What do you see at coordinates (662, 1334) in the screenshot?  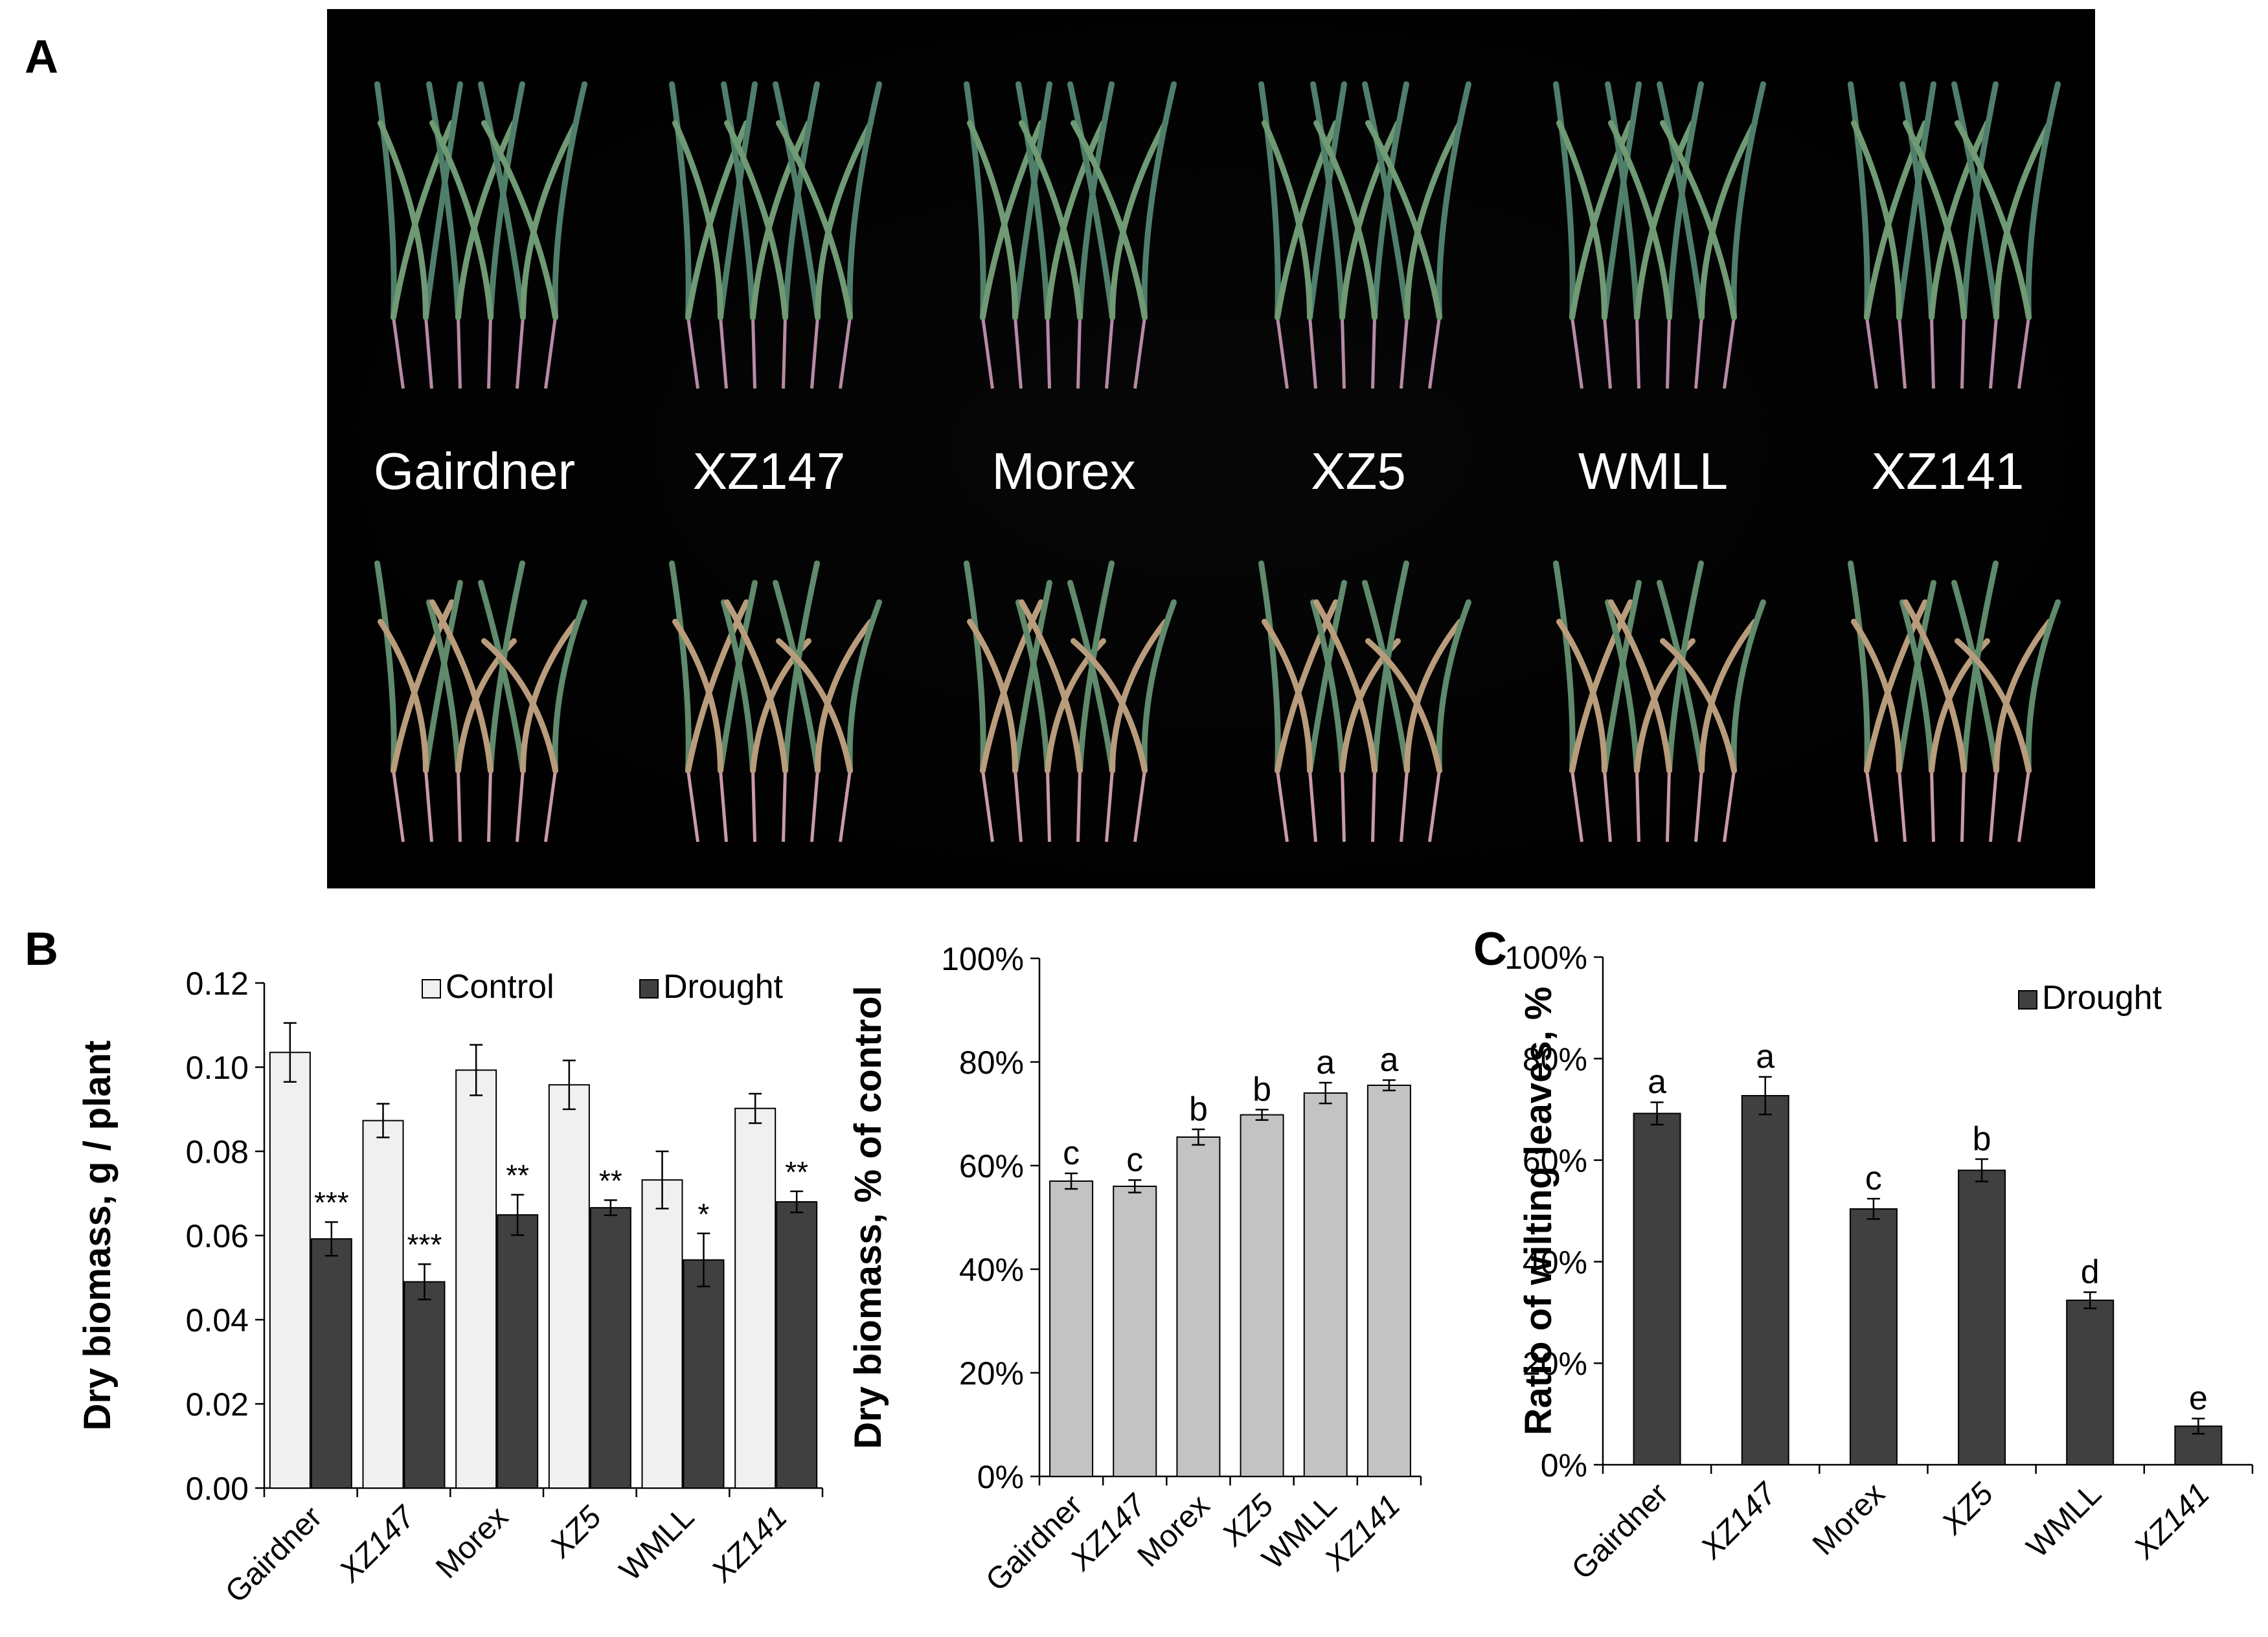 I see `bar-control-wmll` at bounding box center [662, 1334].